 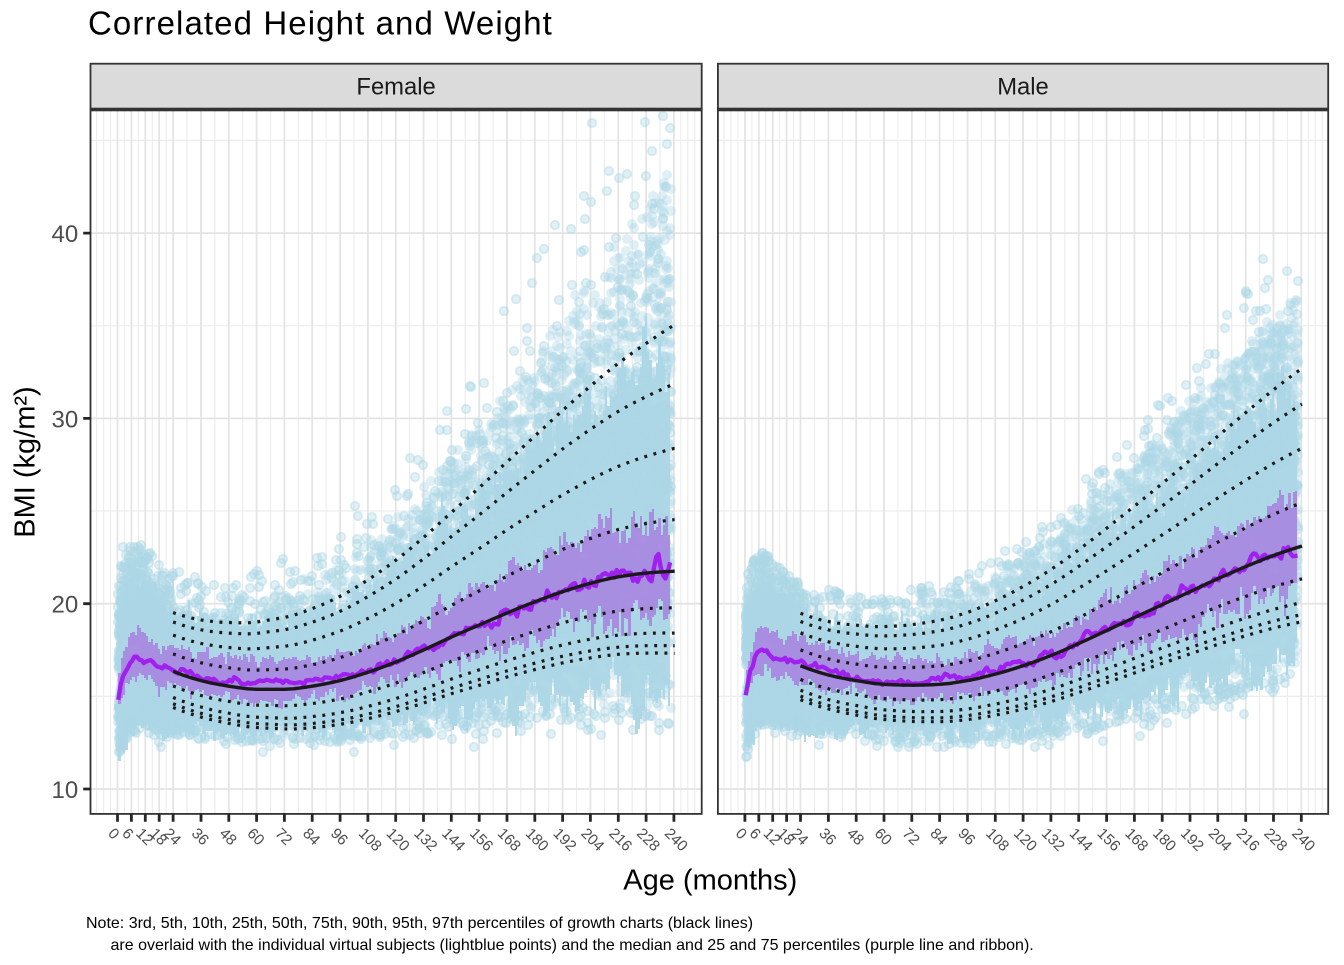 What do you see at coordinates (64, 419) in the screenshot?
I see `svg-text: 30` at bounding box center [64, 419].